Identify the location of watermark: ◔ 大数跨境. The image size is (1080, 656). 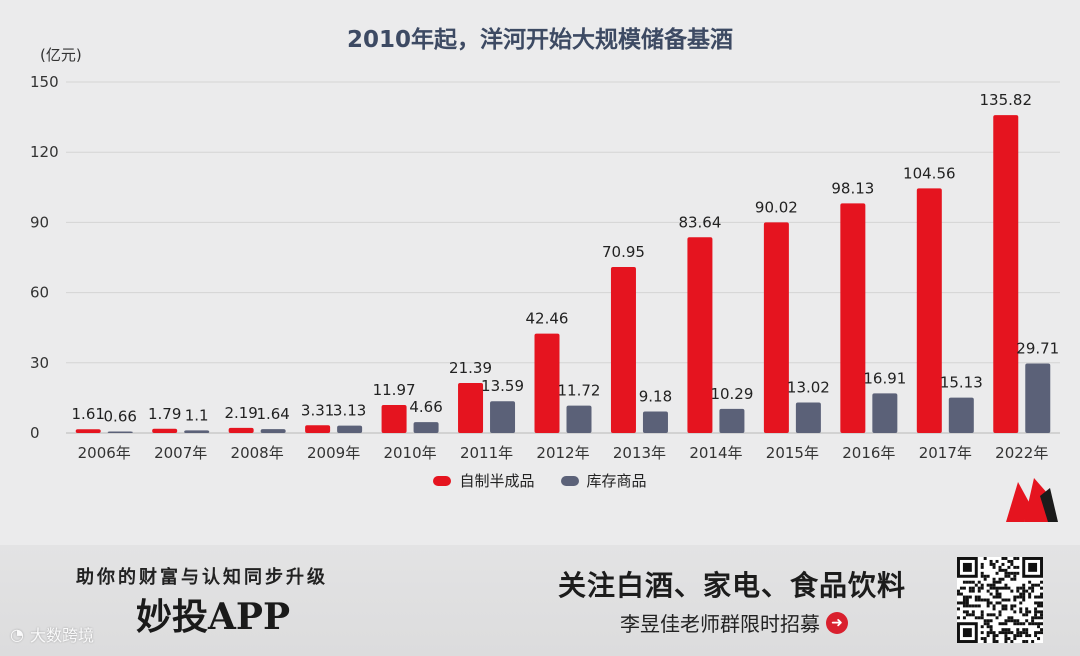
(52, 634).